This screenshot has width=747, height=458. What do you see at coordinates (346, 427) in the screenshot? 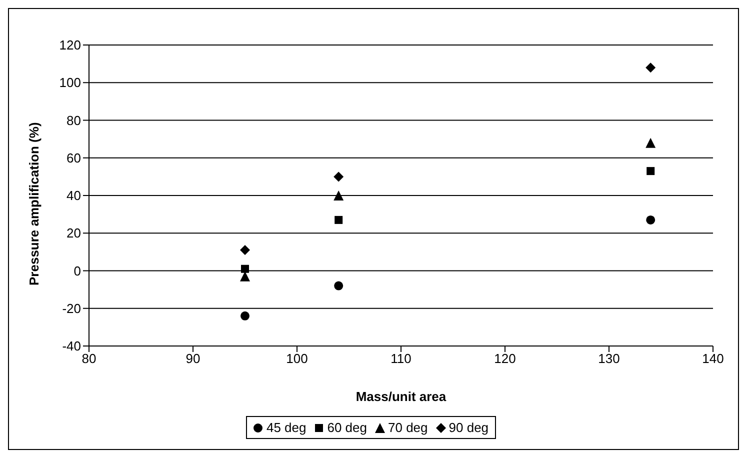
I see `legend-label: 60 deg` at bounding box center [346, 427].